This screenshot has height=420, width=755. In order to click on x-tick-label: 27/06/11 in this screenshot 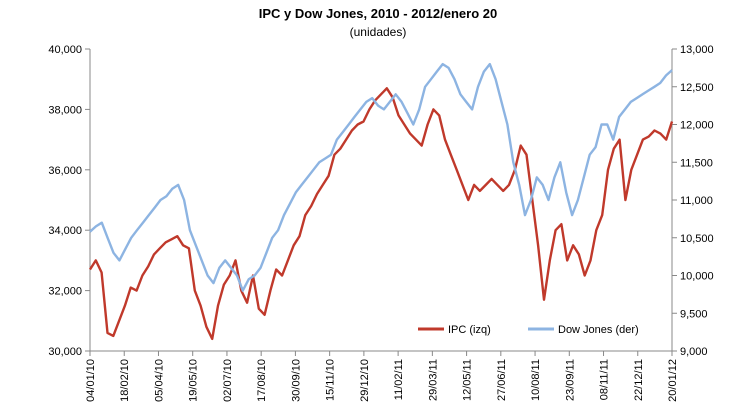, I will do `click(502, 380)`.